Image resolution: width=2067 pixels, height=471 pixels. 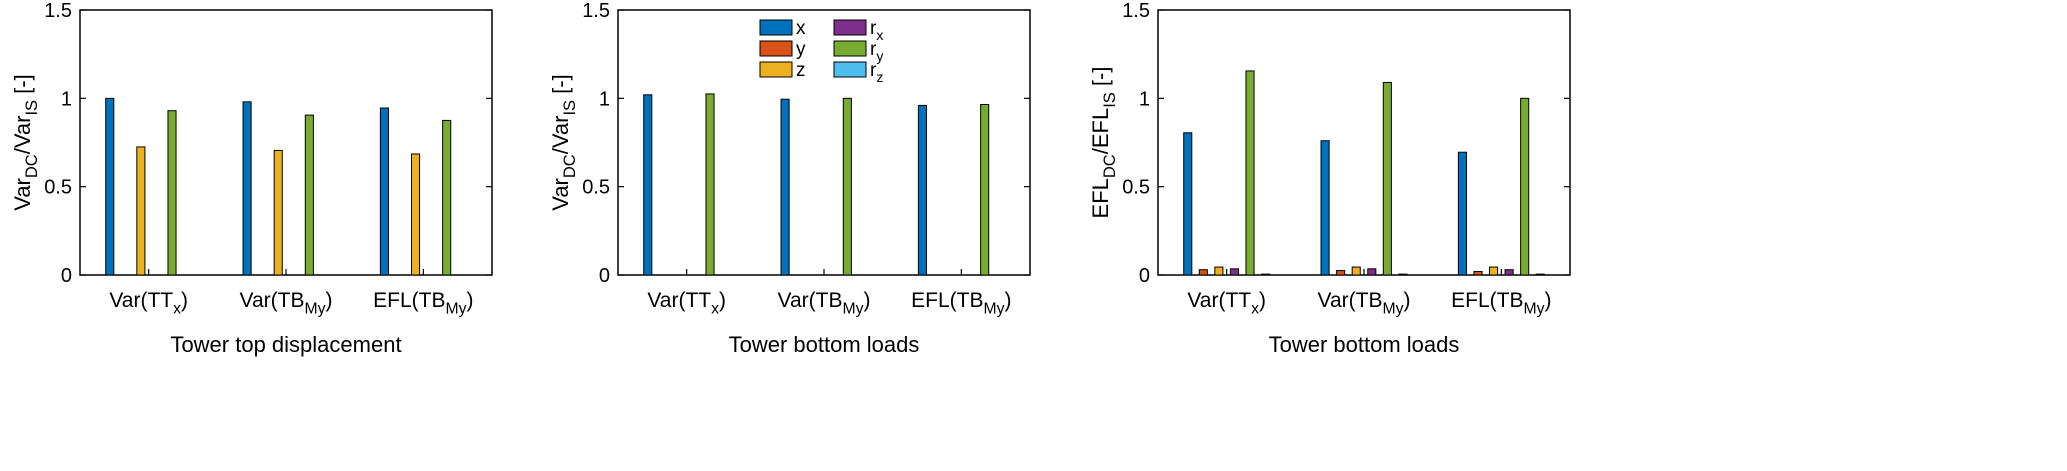 I want to click on legend-label: y, so click(x=801, y=49).